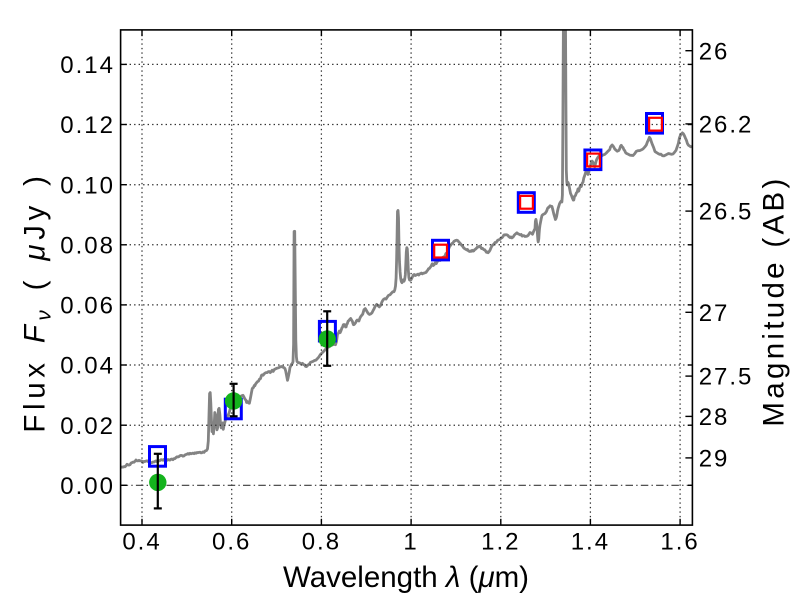 The image size is (800, 605). Describe the element at coordinates (87, 65) in the screenshot. I see `svg-text: 0.14` at that location.